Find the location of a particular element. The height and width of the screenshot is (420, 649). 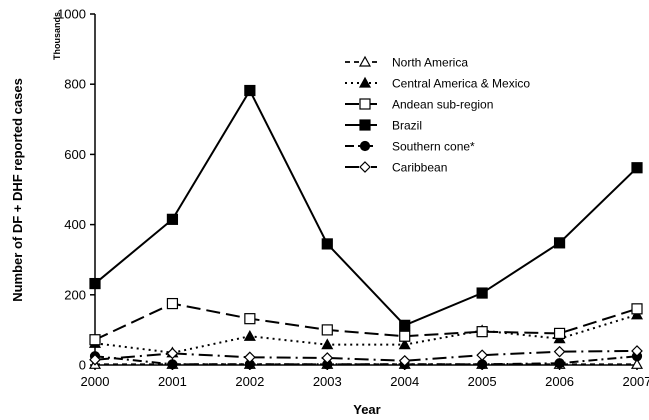

y-ticks: 0 200 400 600 800 1000 is located at coordinates (76, 190).